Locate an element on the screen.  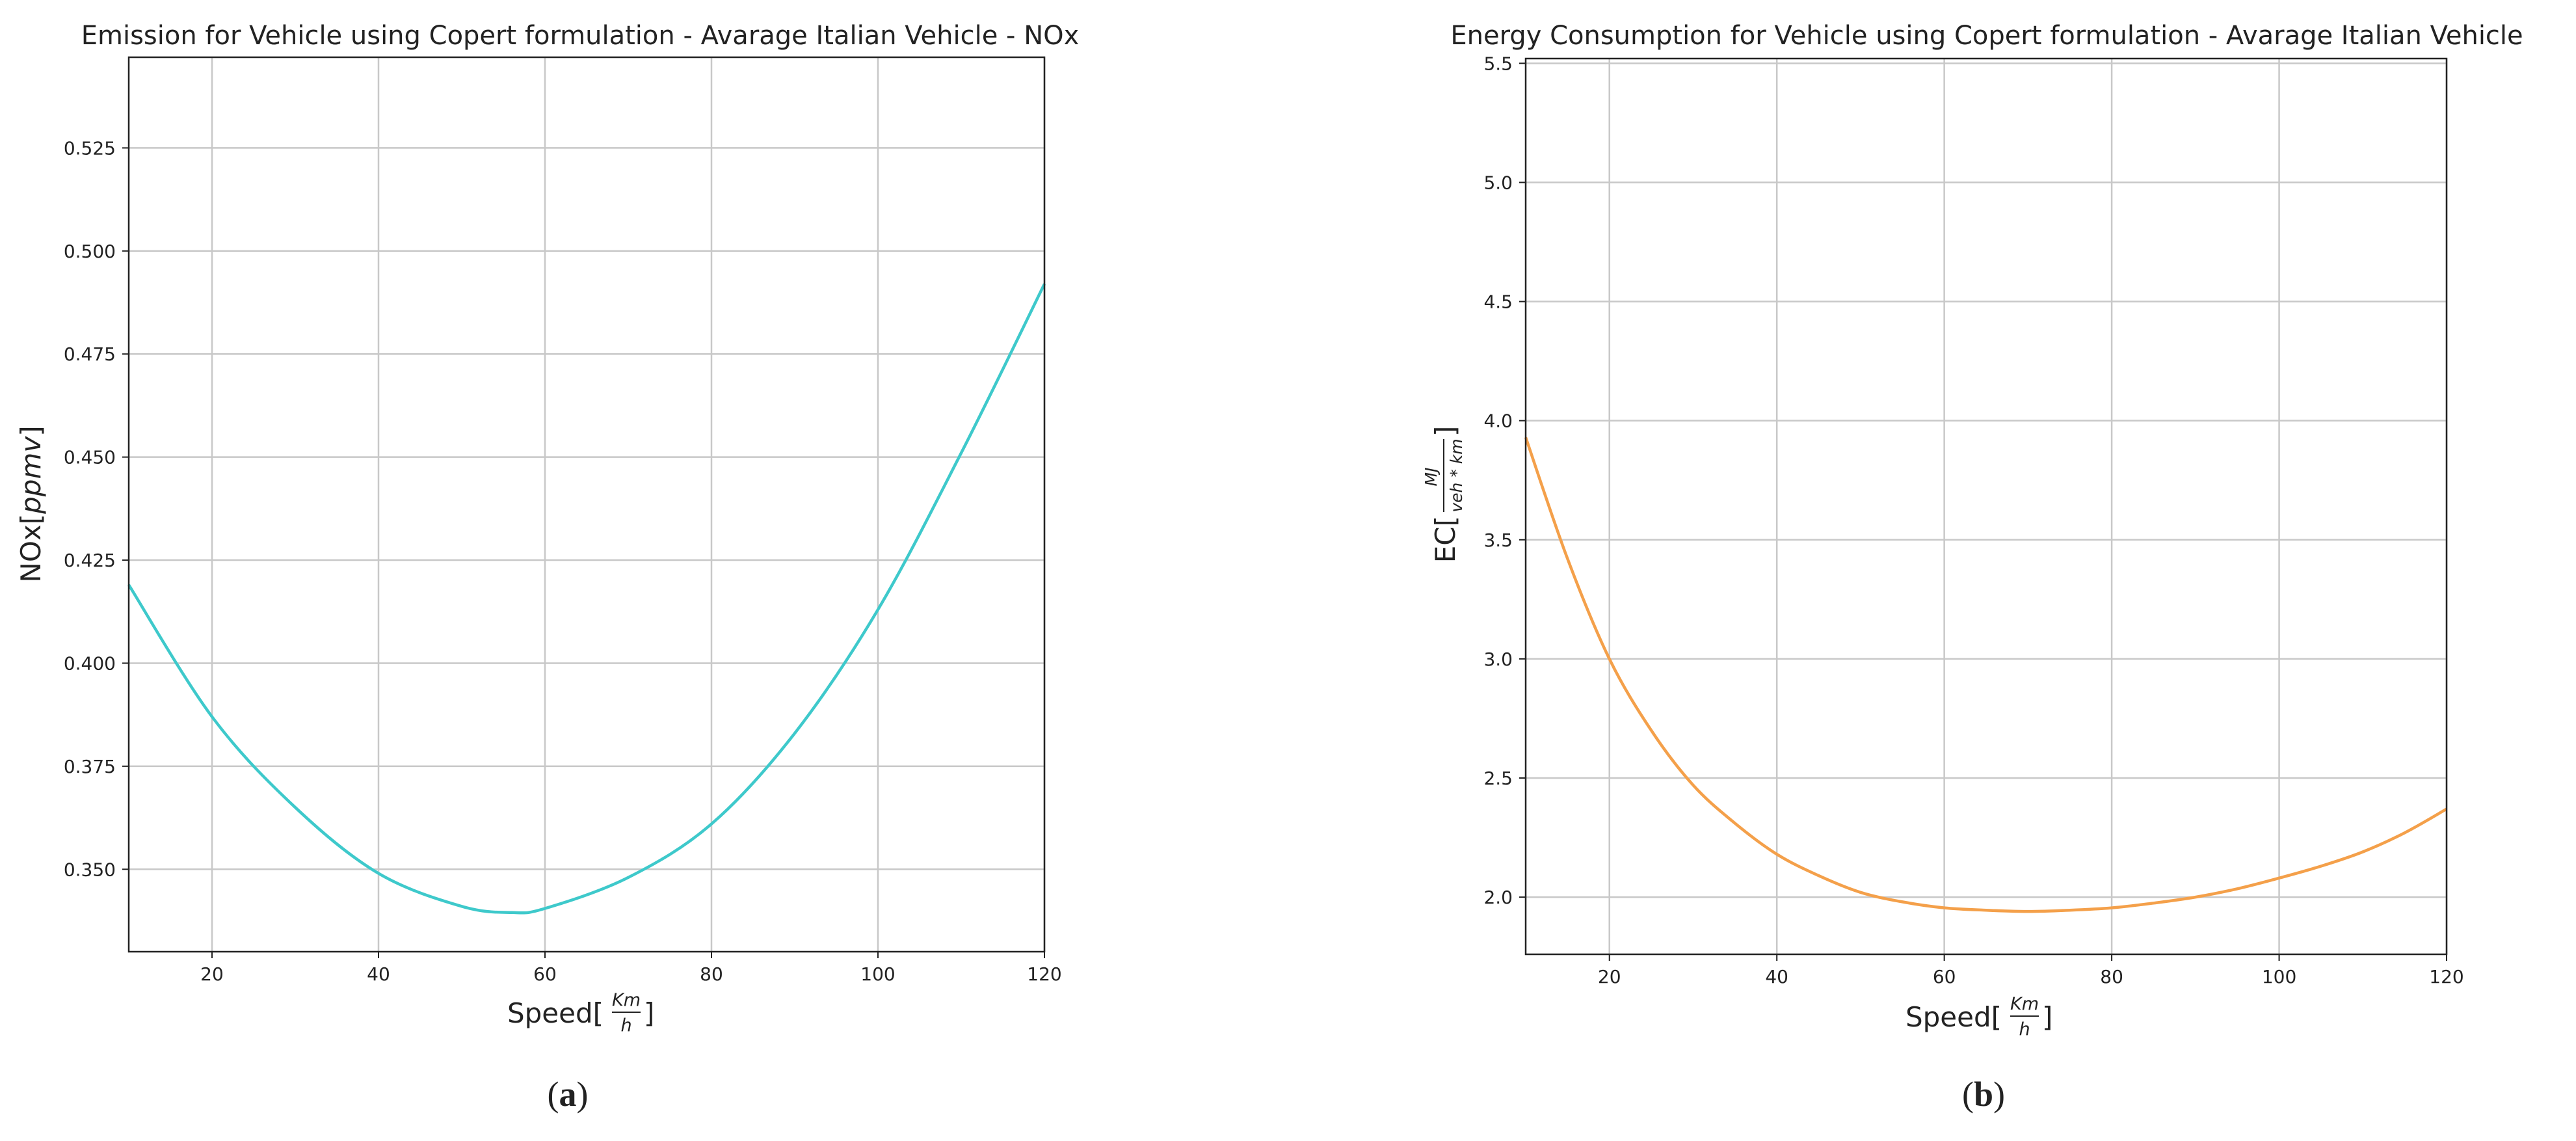
caption-b: (b) is located at coordinates (1983, 1095).